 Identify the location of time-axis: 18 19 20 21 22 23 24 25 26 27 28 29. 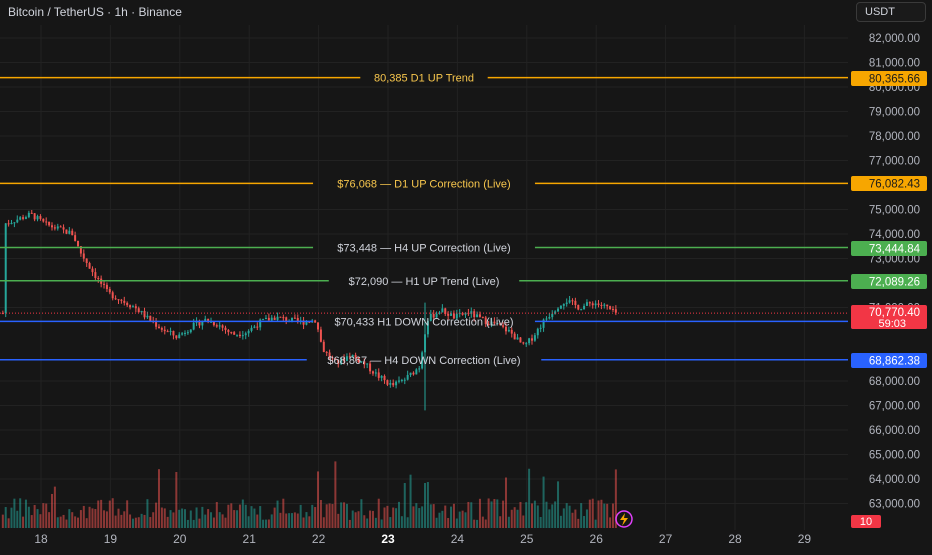
(422, 539).